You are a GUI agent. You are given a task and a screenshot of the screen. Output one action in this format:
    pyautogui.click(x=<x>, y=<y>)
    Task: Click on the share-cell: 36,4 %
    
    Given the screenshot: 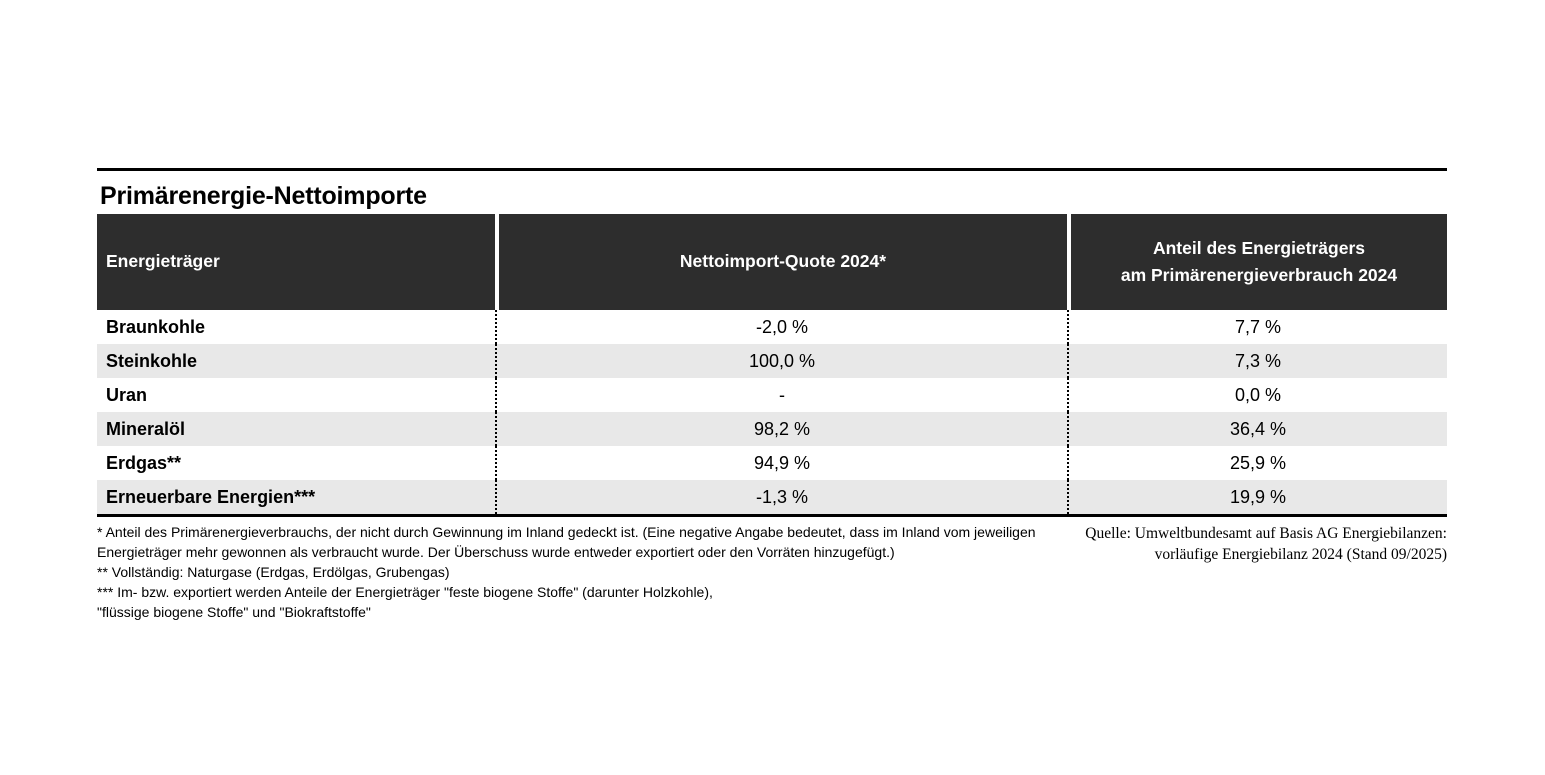 What is the action you would take?
    pyautogui.click(x=1257, y=429)
    